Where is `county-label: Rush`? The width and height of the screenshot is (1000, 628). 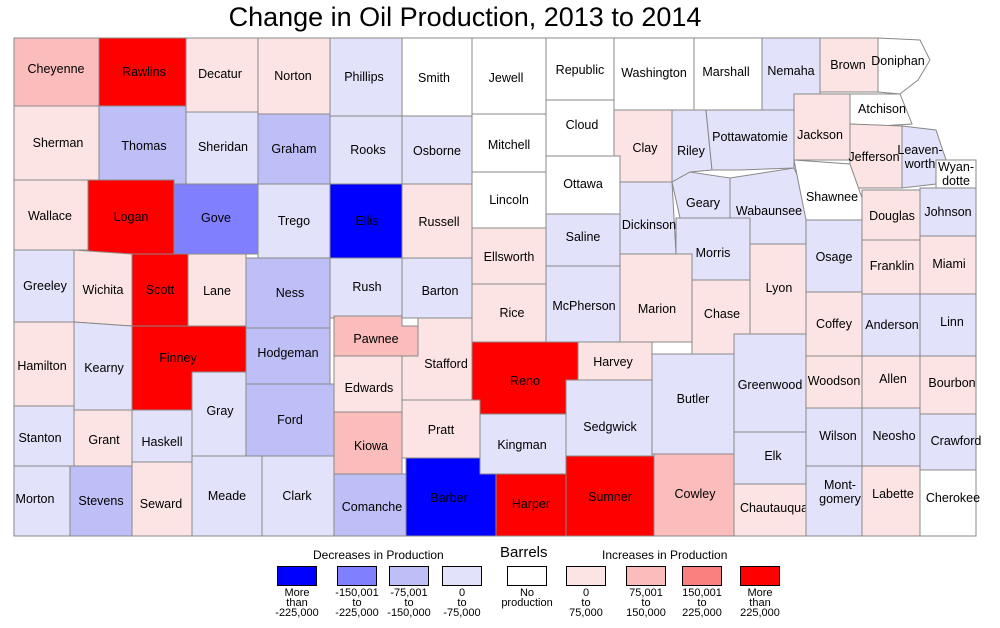
county-label: Rush is located at coordinates (366, 287).